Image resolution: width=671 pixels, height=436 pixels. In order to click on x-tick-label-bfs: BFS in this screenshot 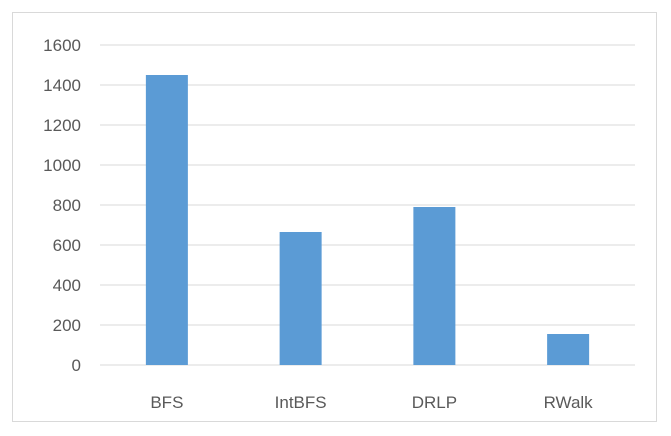, I will do `click(166, 402)`.